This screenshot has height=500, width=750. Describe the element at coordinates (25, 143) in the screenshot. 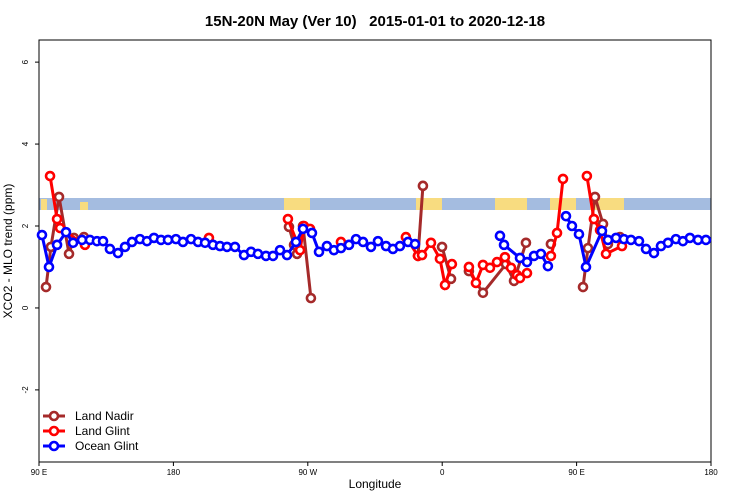

I see `y-tick-label: 4` at that location.